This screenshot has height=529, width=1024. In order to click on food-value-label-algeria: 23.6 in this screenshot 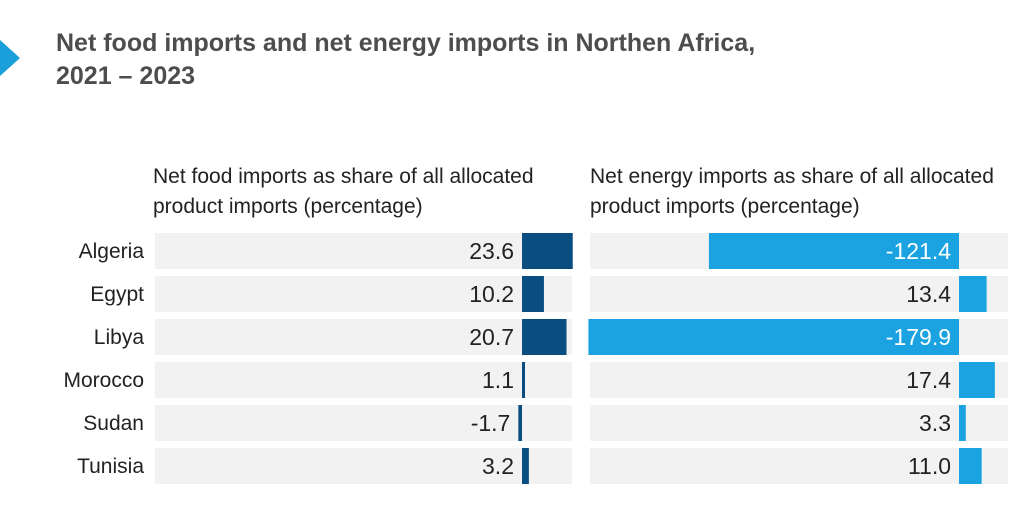, I will do `click(491, 251)`.